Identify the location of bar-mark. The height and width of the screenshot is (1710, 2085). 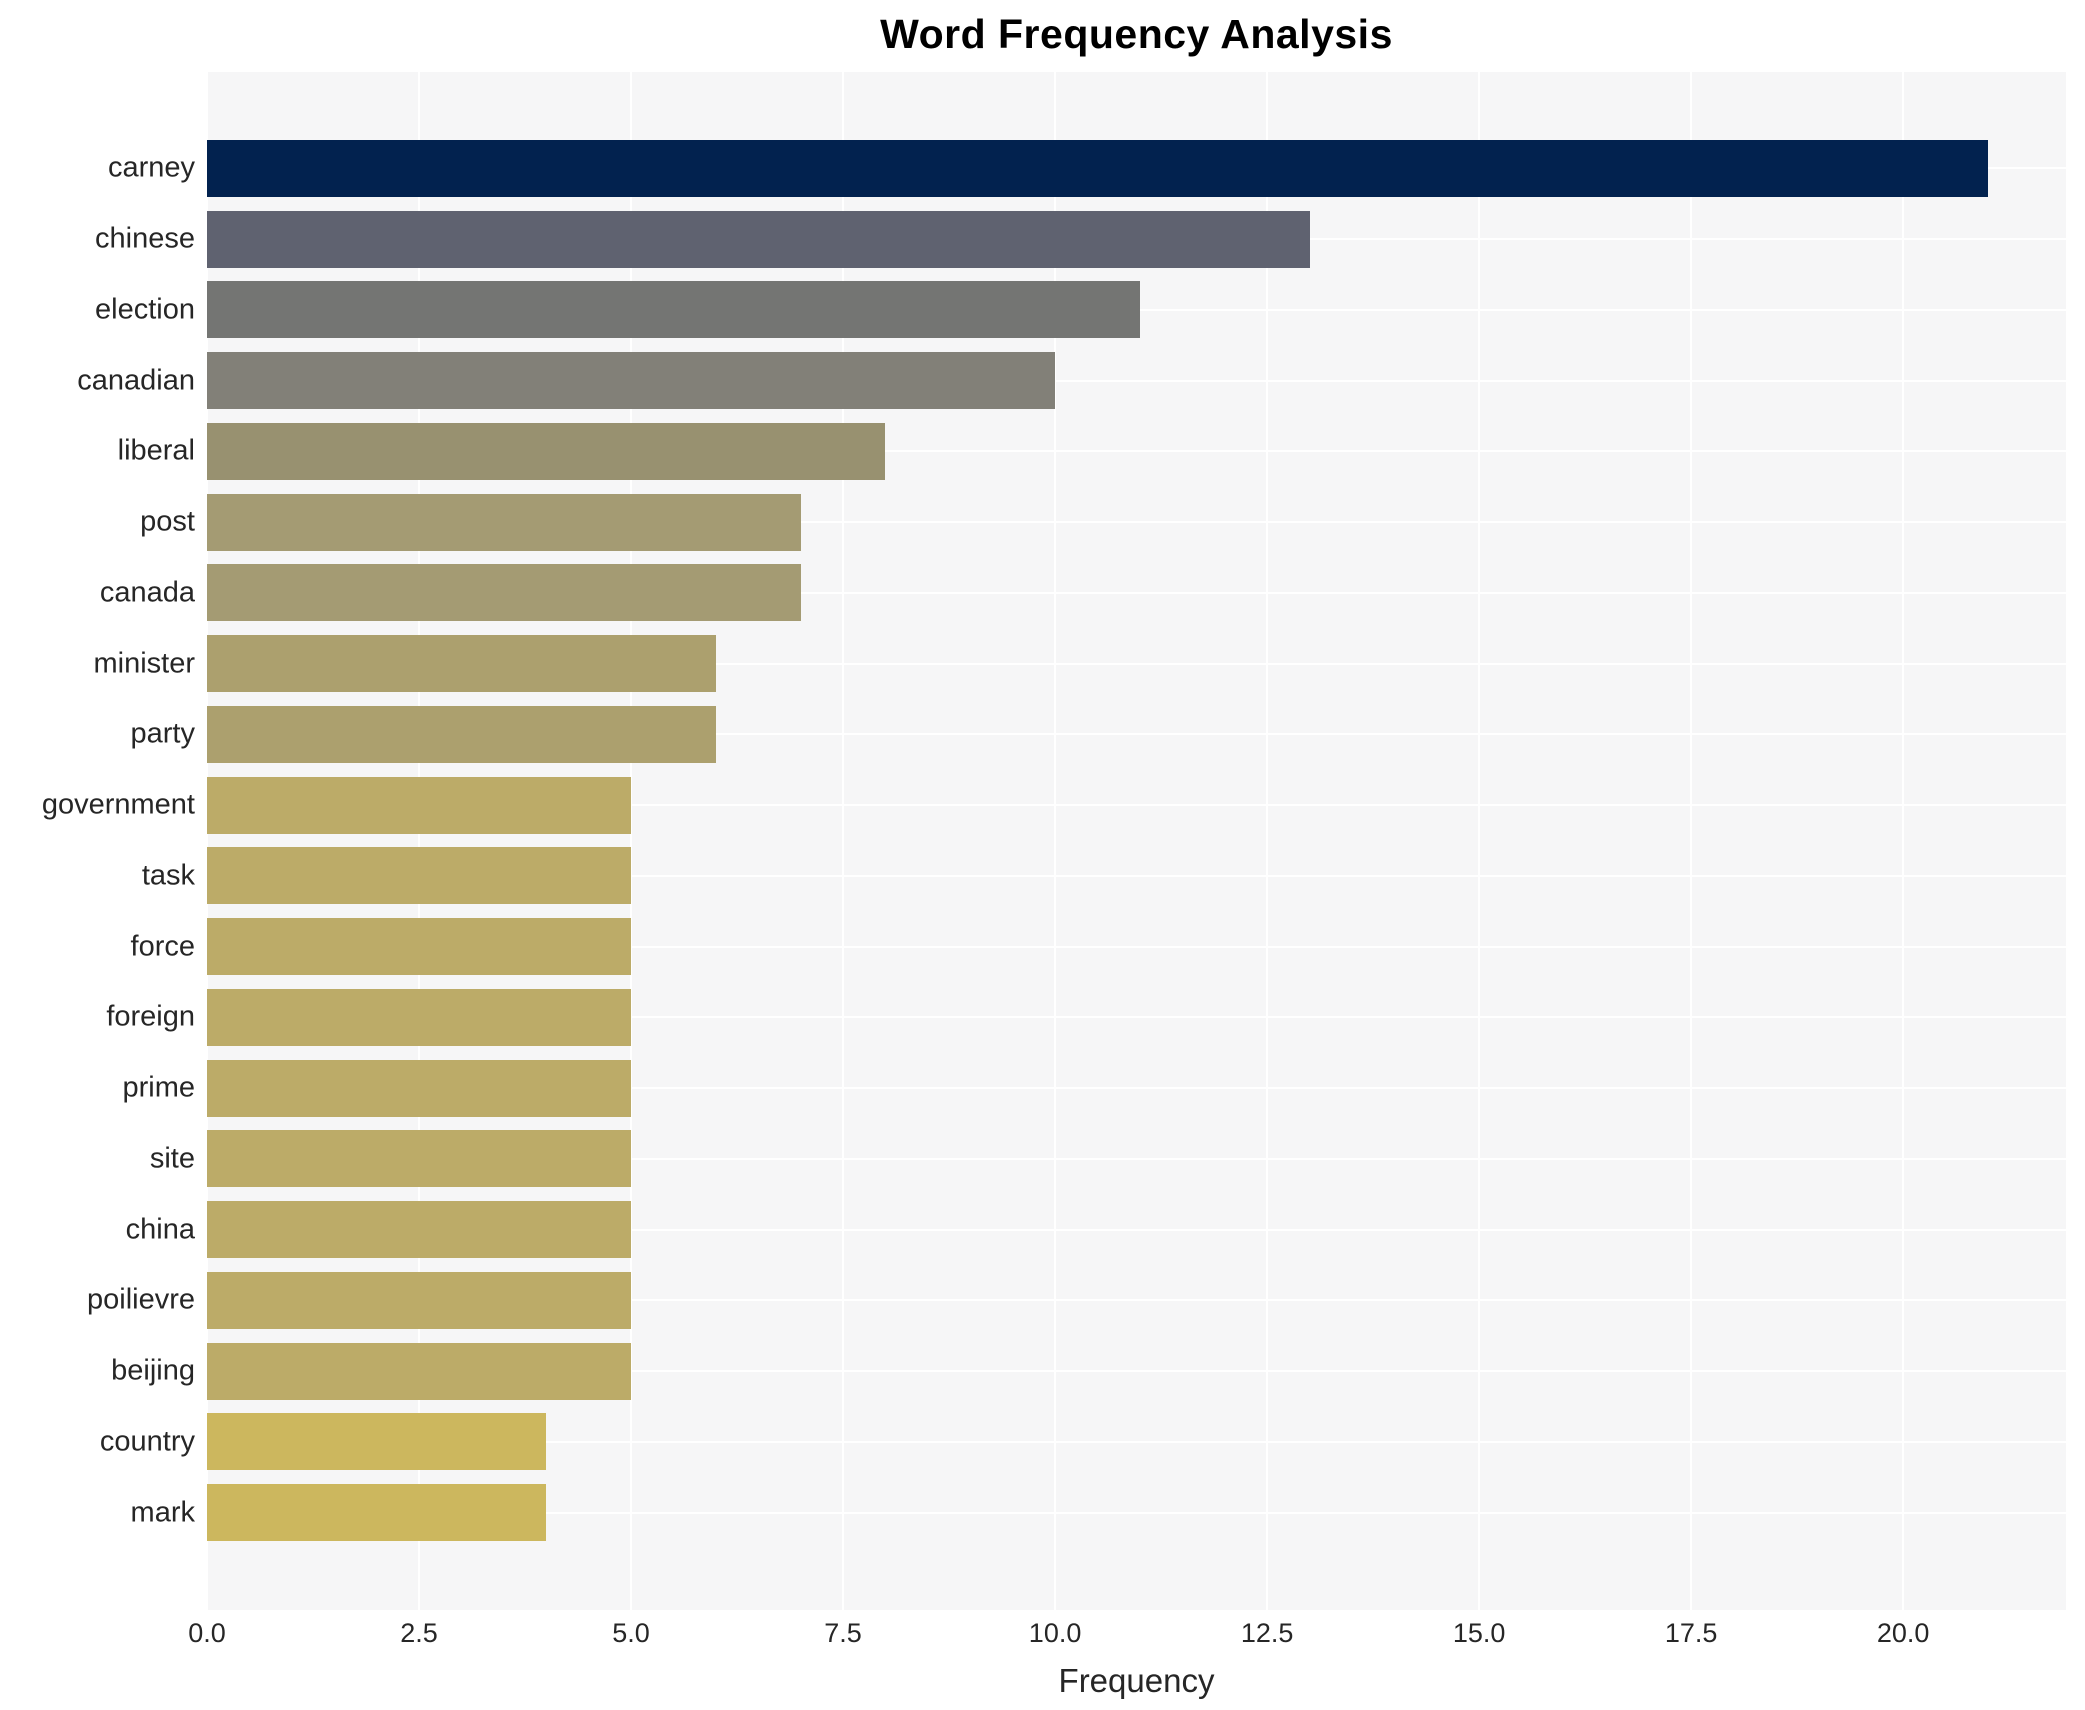
(377, 1513).